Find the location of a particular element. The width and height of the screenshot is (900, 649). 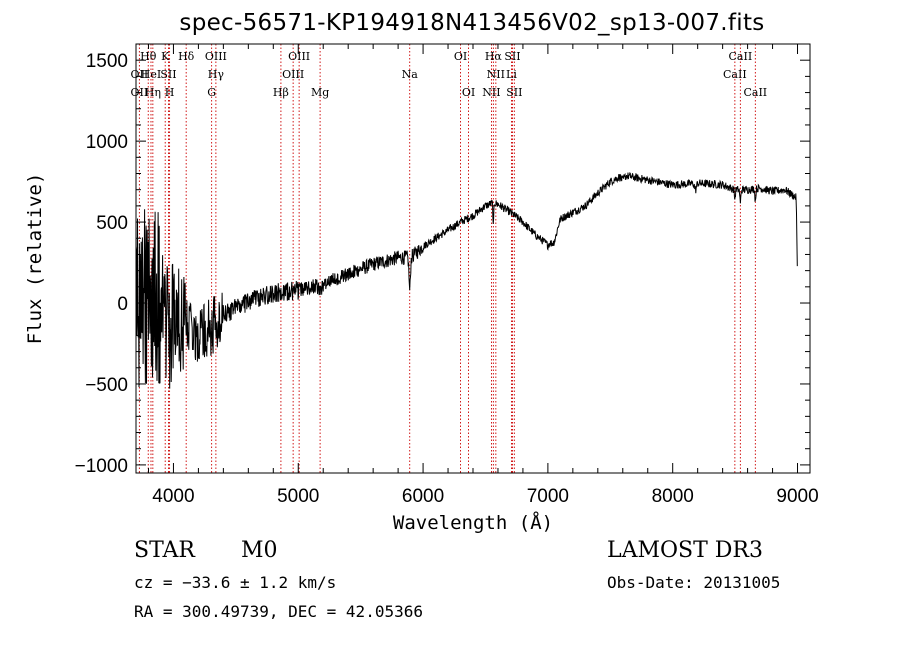

spectral-line-label: Li is located at coordinates (511, 74).